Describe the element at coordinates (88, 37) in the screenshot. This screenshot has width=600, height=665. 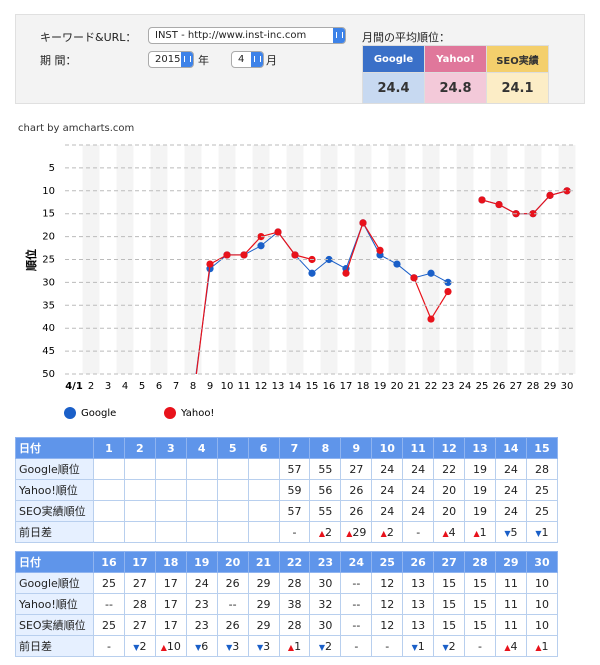
I see `keyword-label: キーワード&URL：` at that location.